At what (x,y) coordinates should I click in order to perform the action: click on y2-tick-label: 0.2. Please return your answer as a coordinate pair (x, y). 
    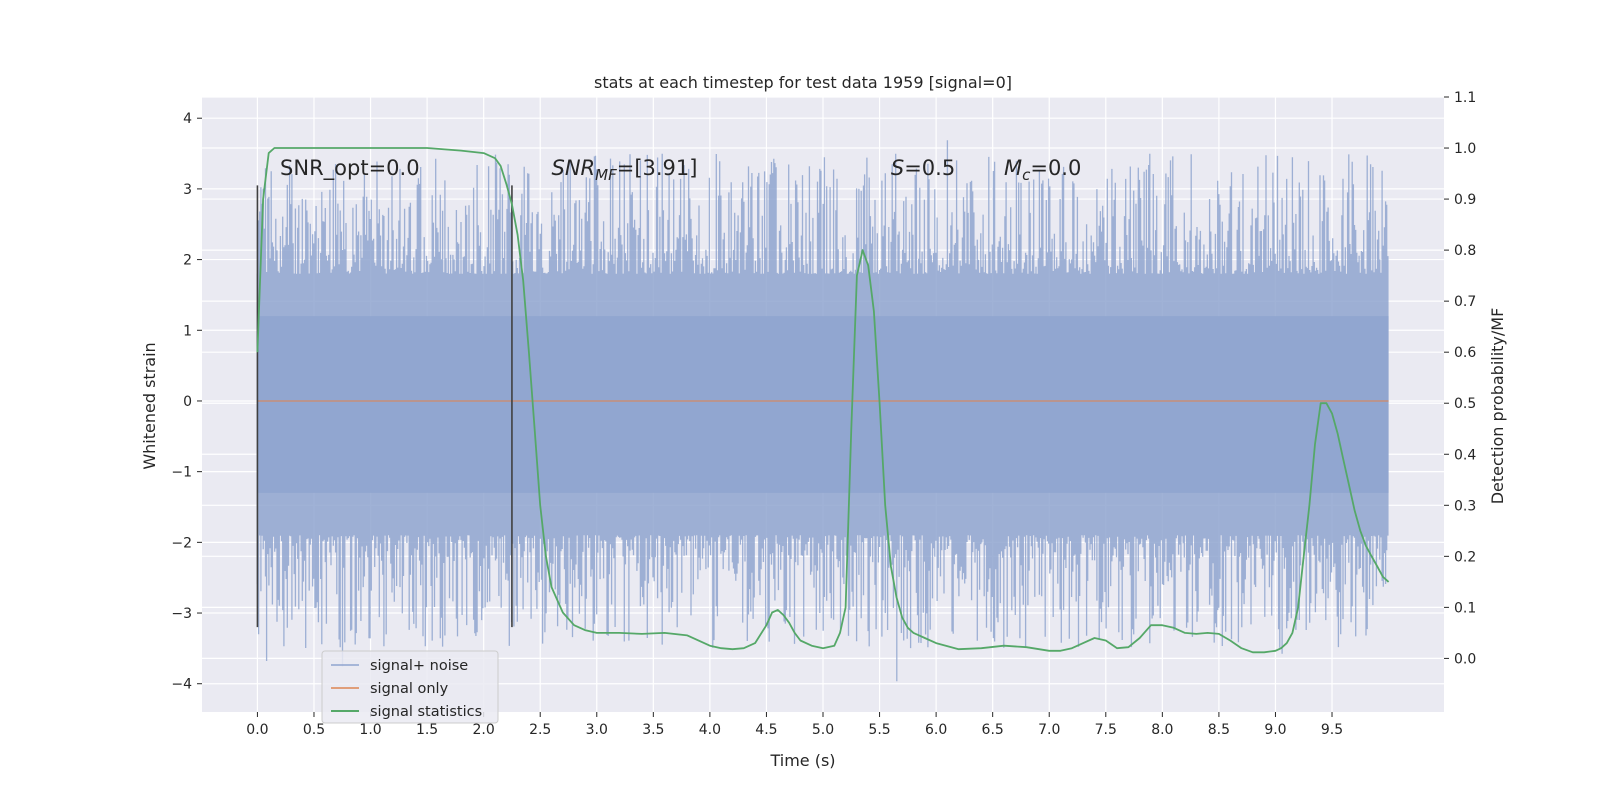
    Looking at the image, I should click on (1465, 557).